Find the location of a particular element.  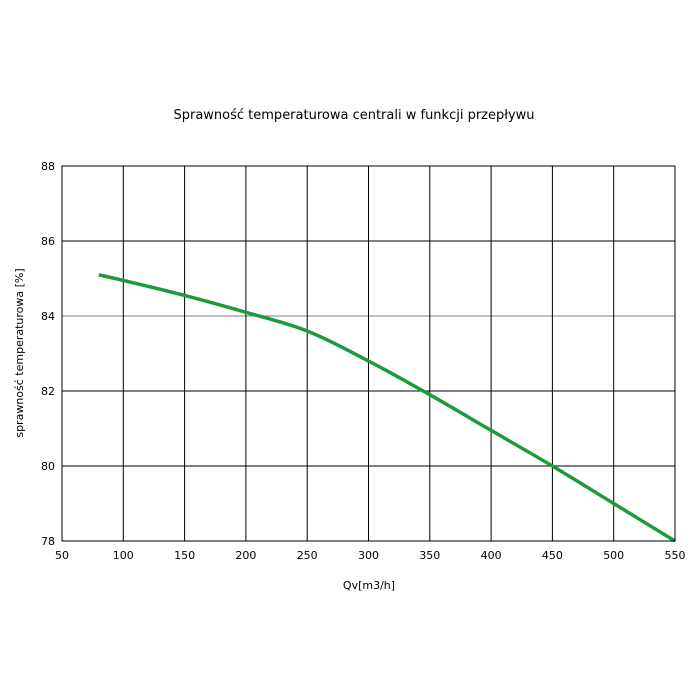

x-tick-label: 450 is located at coordinates (552, 555).